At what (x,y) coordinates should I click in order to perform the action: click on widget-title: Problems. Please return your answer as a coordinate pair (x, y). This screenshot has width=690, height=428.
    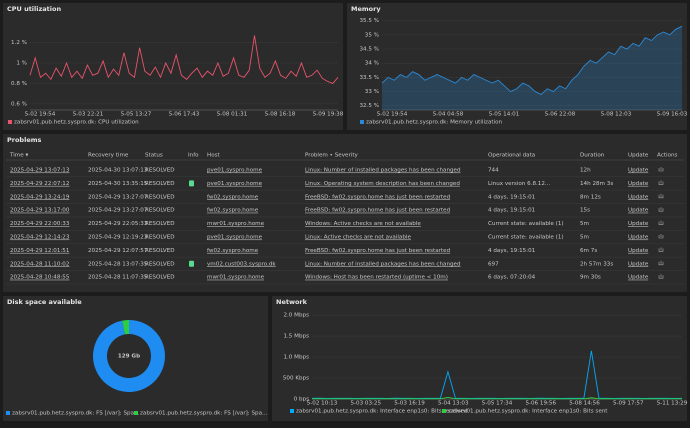
    Looking at the image, I should click on (24, 140).